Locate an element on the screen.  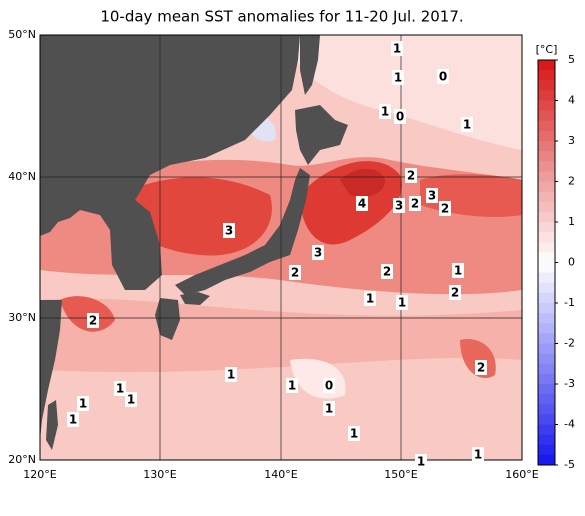
lon-label: 130°E is located at coordinates (159, 474).